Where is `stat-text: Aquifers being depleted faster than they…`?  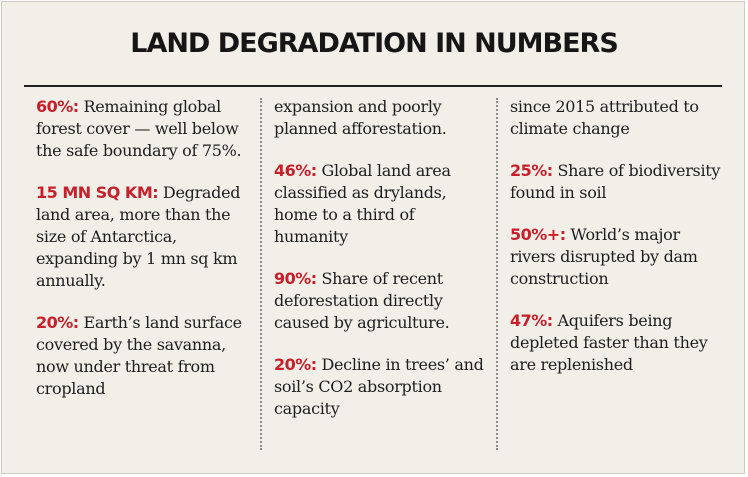 stat-text: Aquifers being depleted faster than they… is located at coordinates (609, 342).